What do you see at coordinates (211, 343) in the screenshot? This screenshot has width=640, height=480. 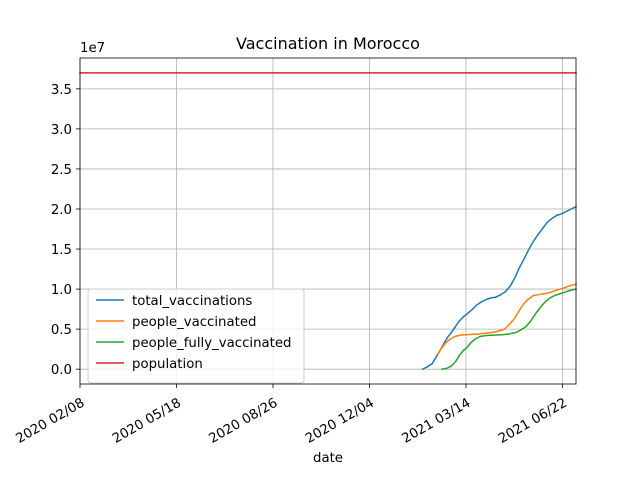 I see `legend-label: people_fully_vaccinated` at bounding box center [211, 343].